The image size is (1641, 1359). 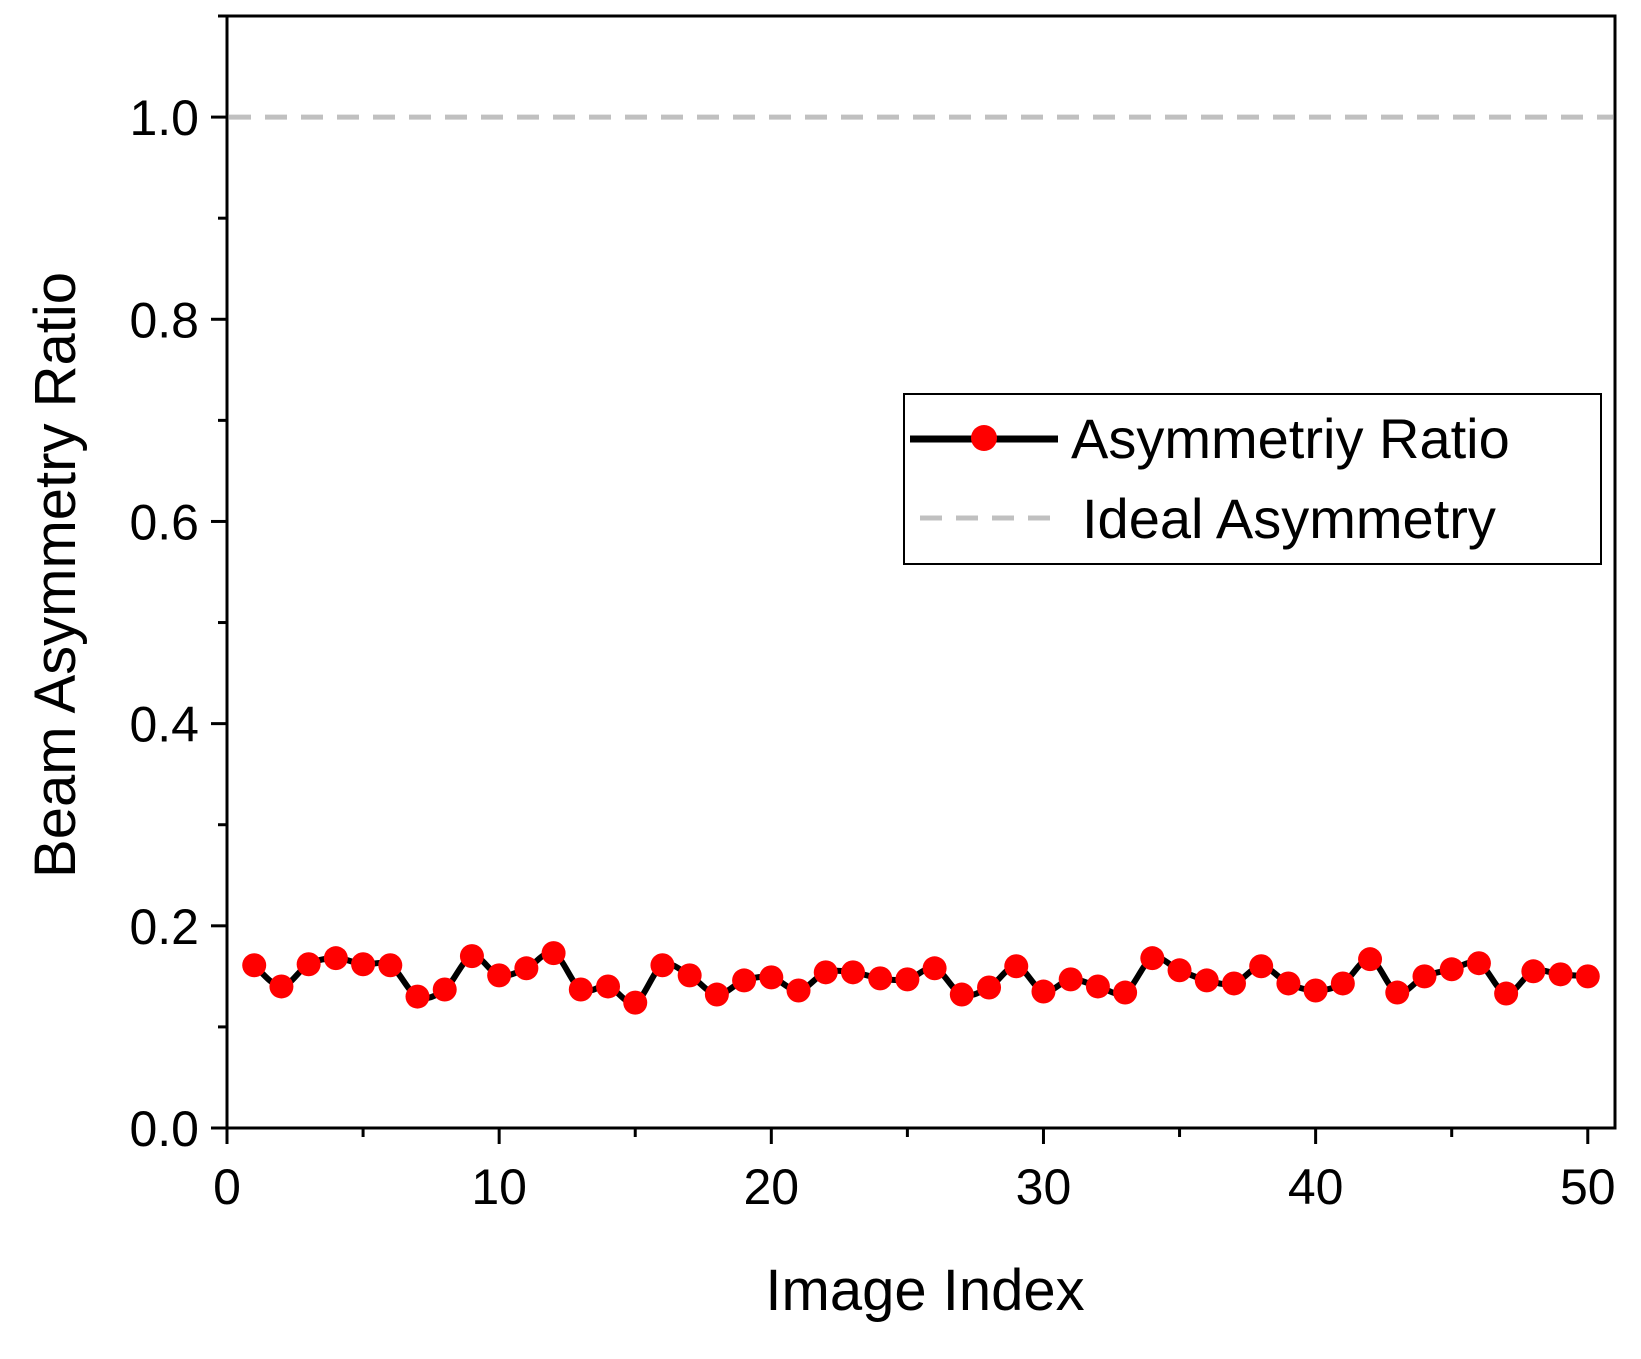 I want to click on legend-label-asymmetry: Asymmetriy Ratio, so click(x=1290, y=438).